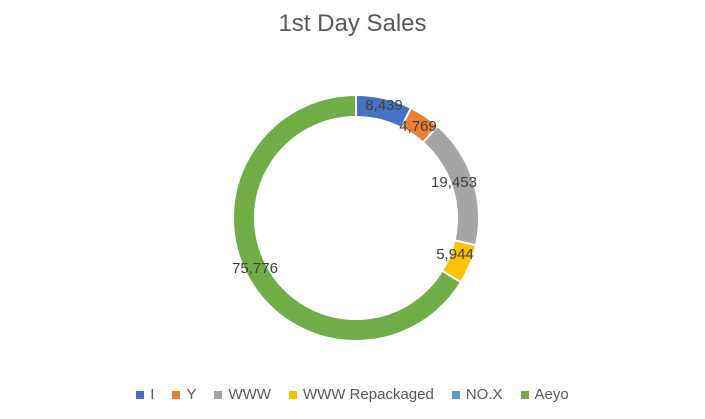  What do you see at coordinates (454, 182) in the screenshot?
I see `data-label-www: 19,453` at bounding box center [454, 182].